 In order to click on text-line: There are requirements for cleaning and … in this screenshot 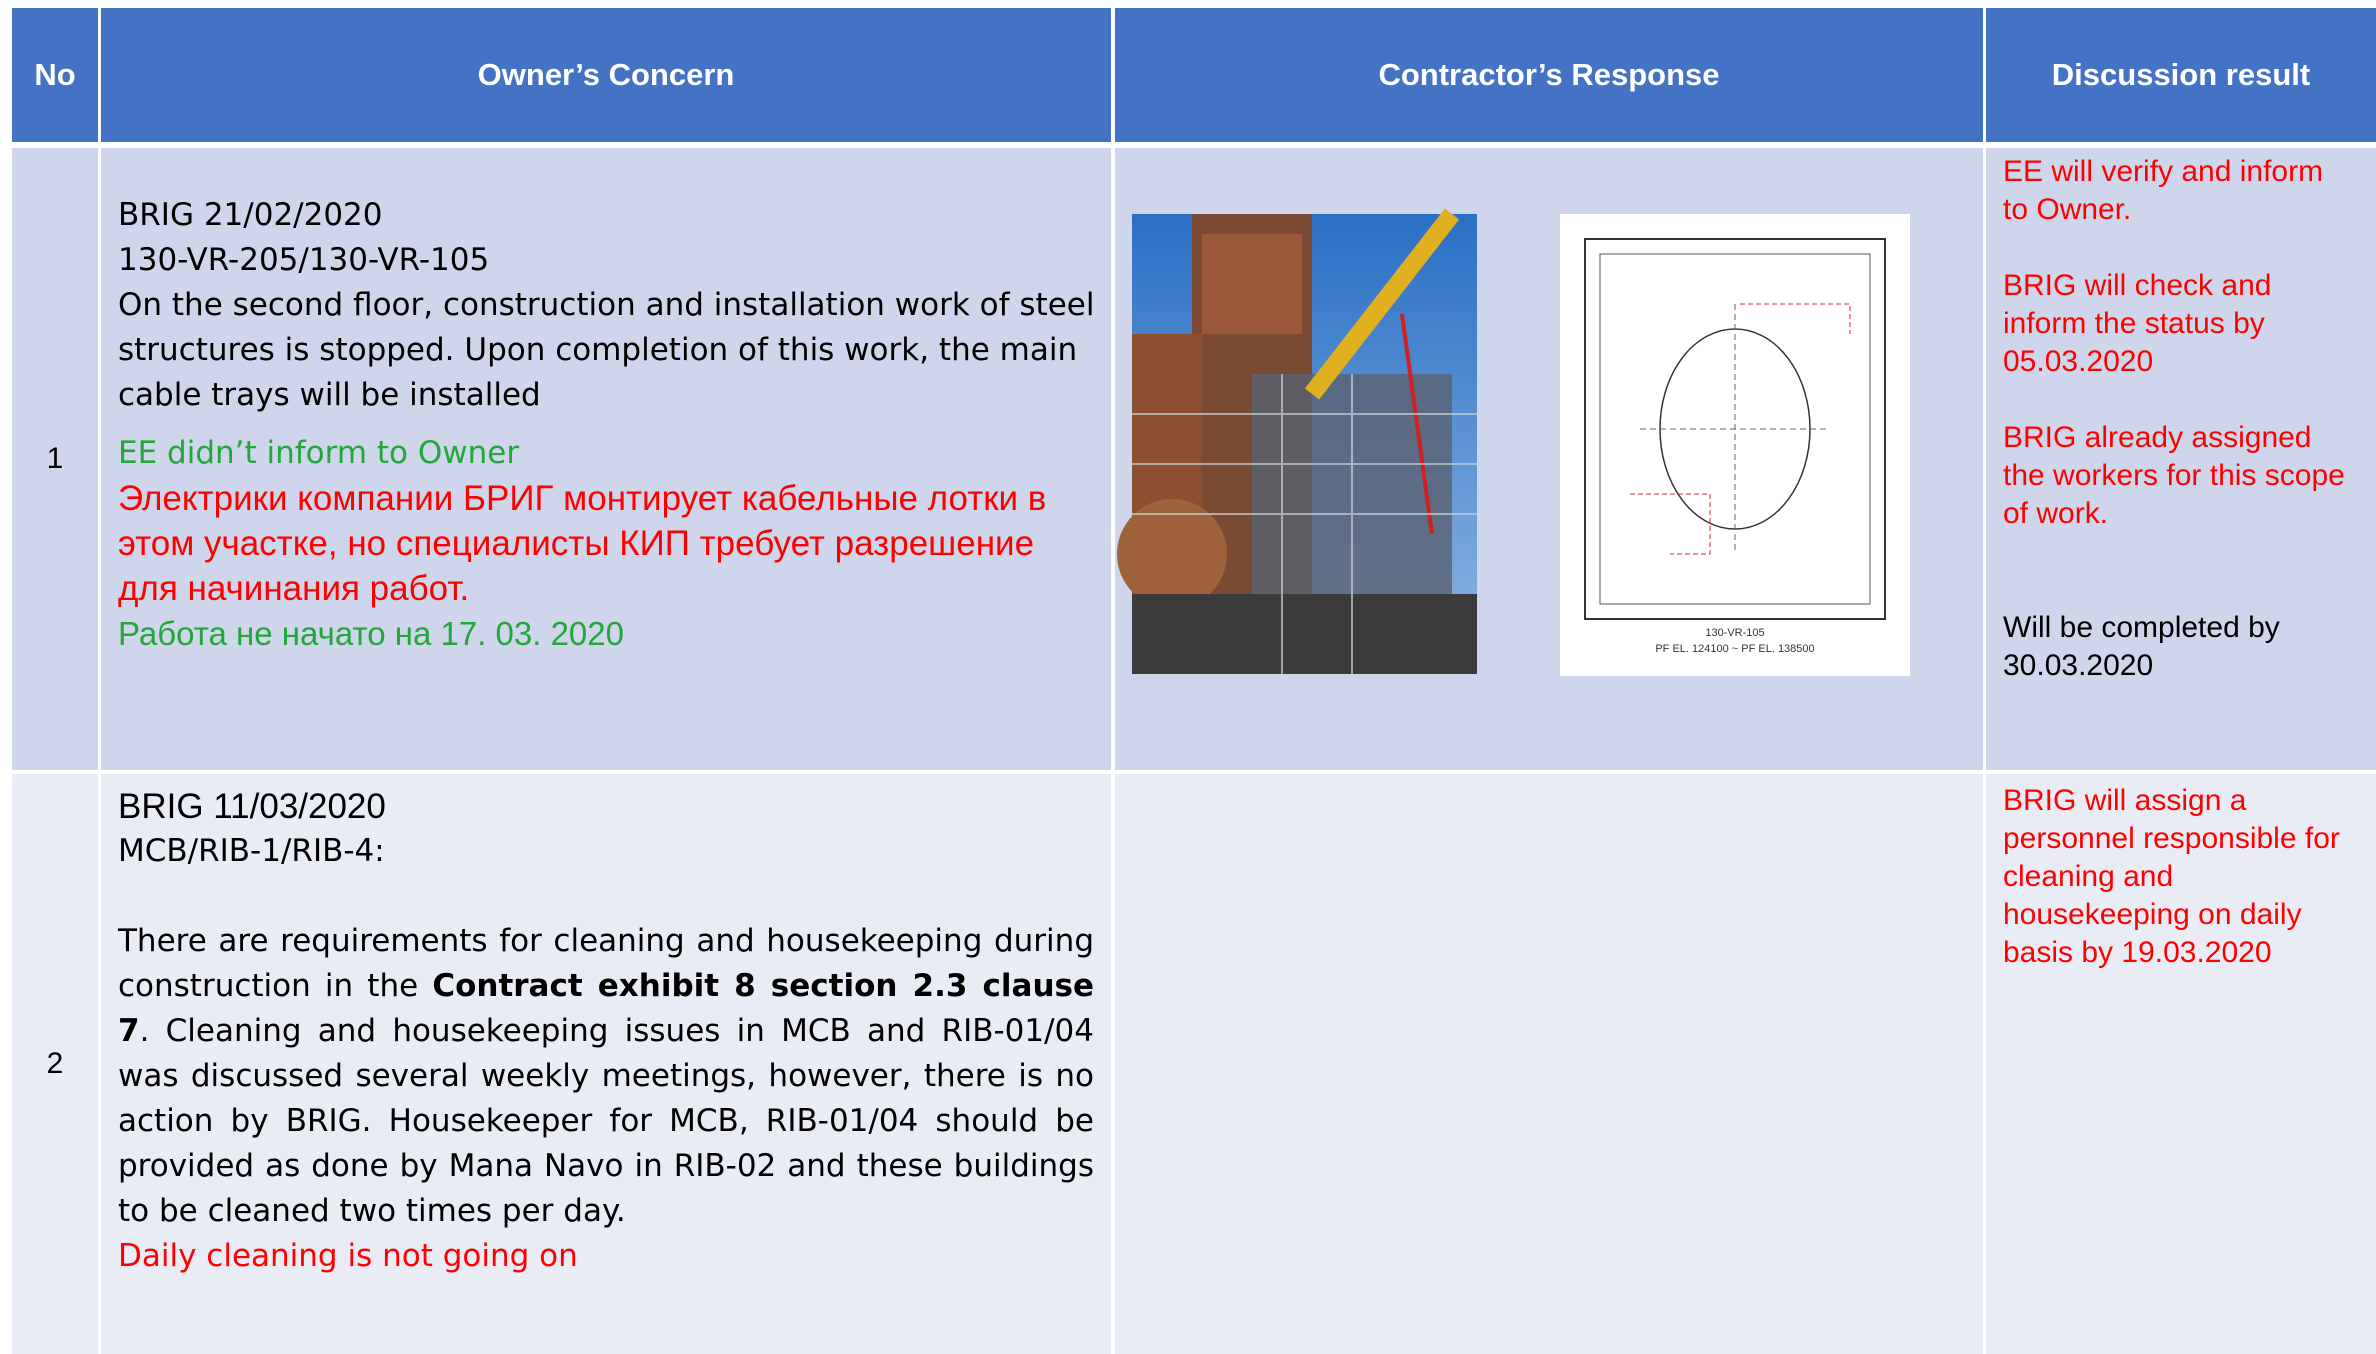, I will do `click(606, 963)`.